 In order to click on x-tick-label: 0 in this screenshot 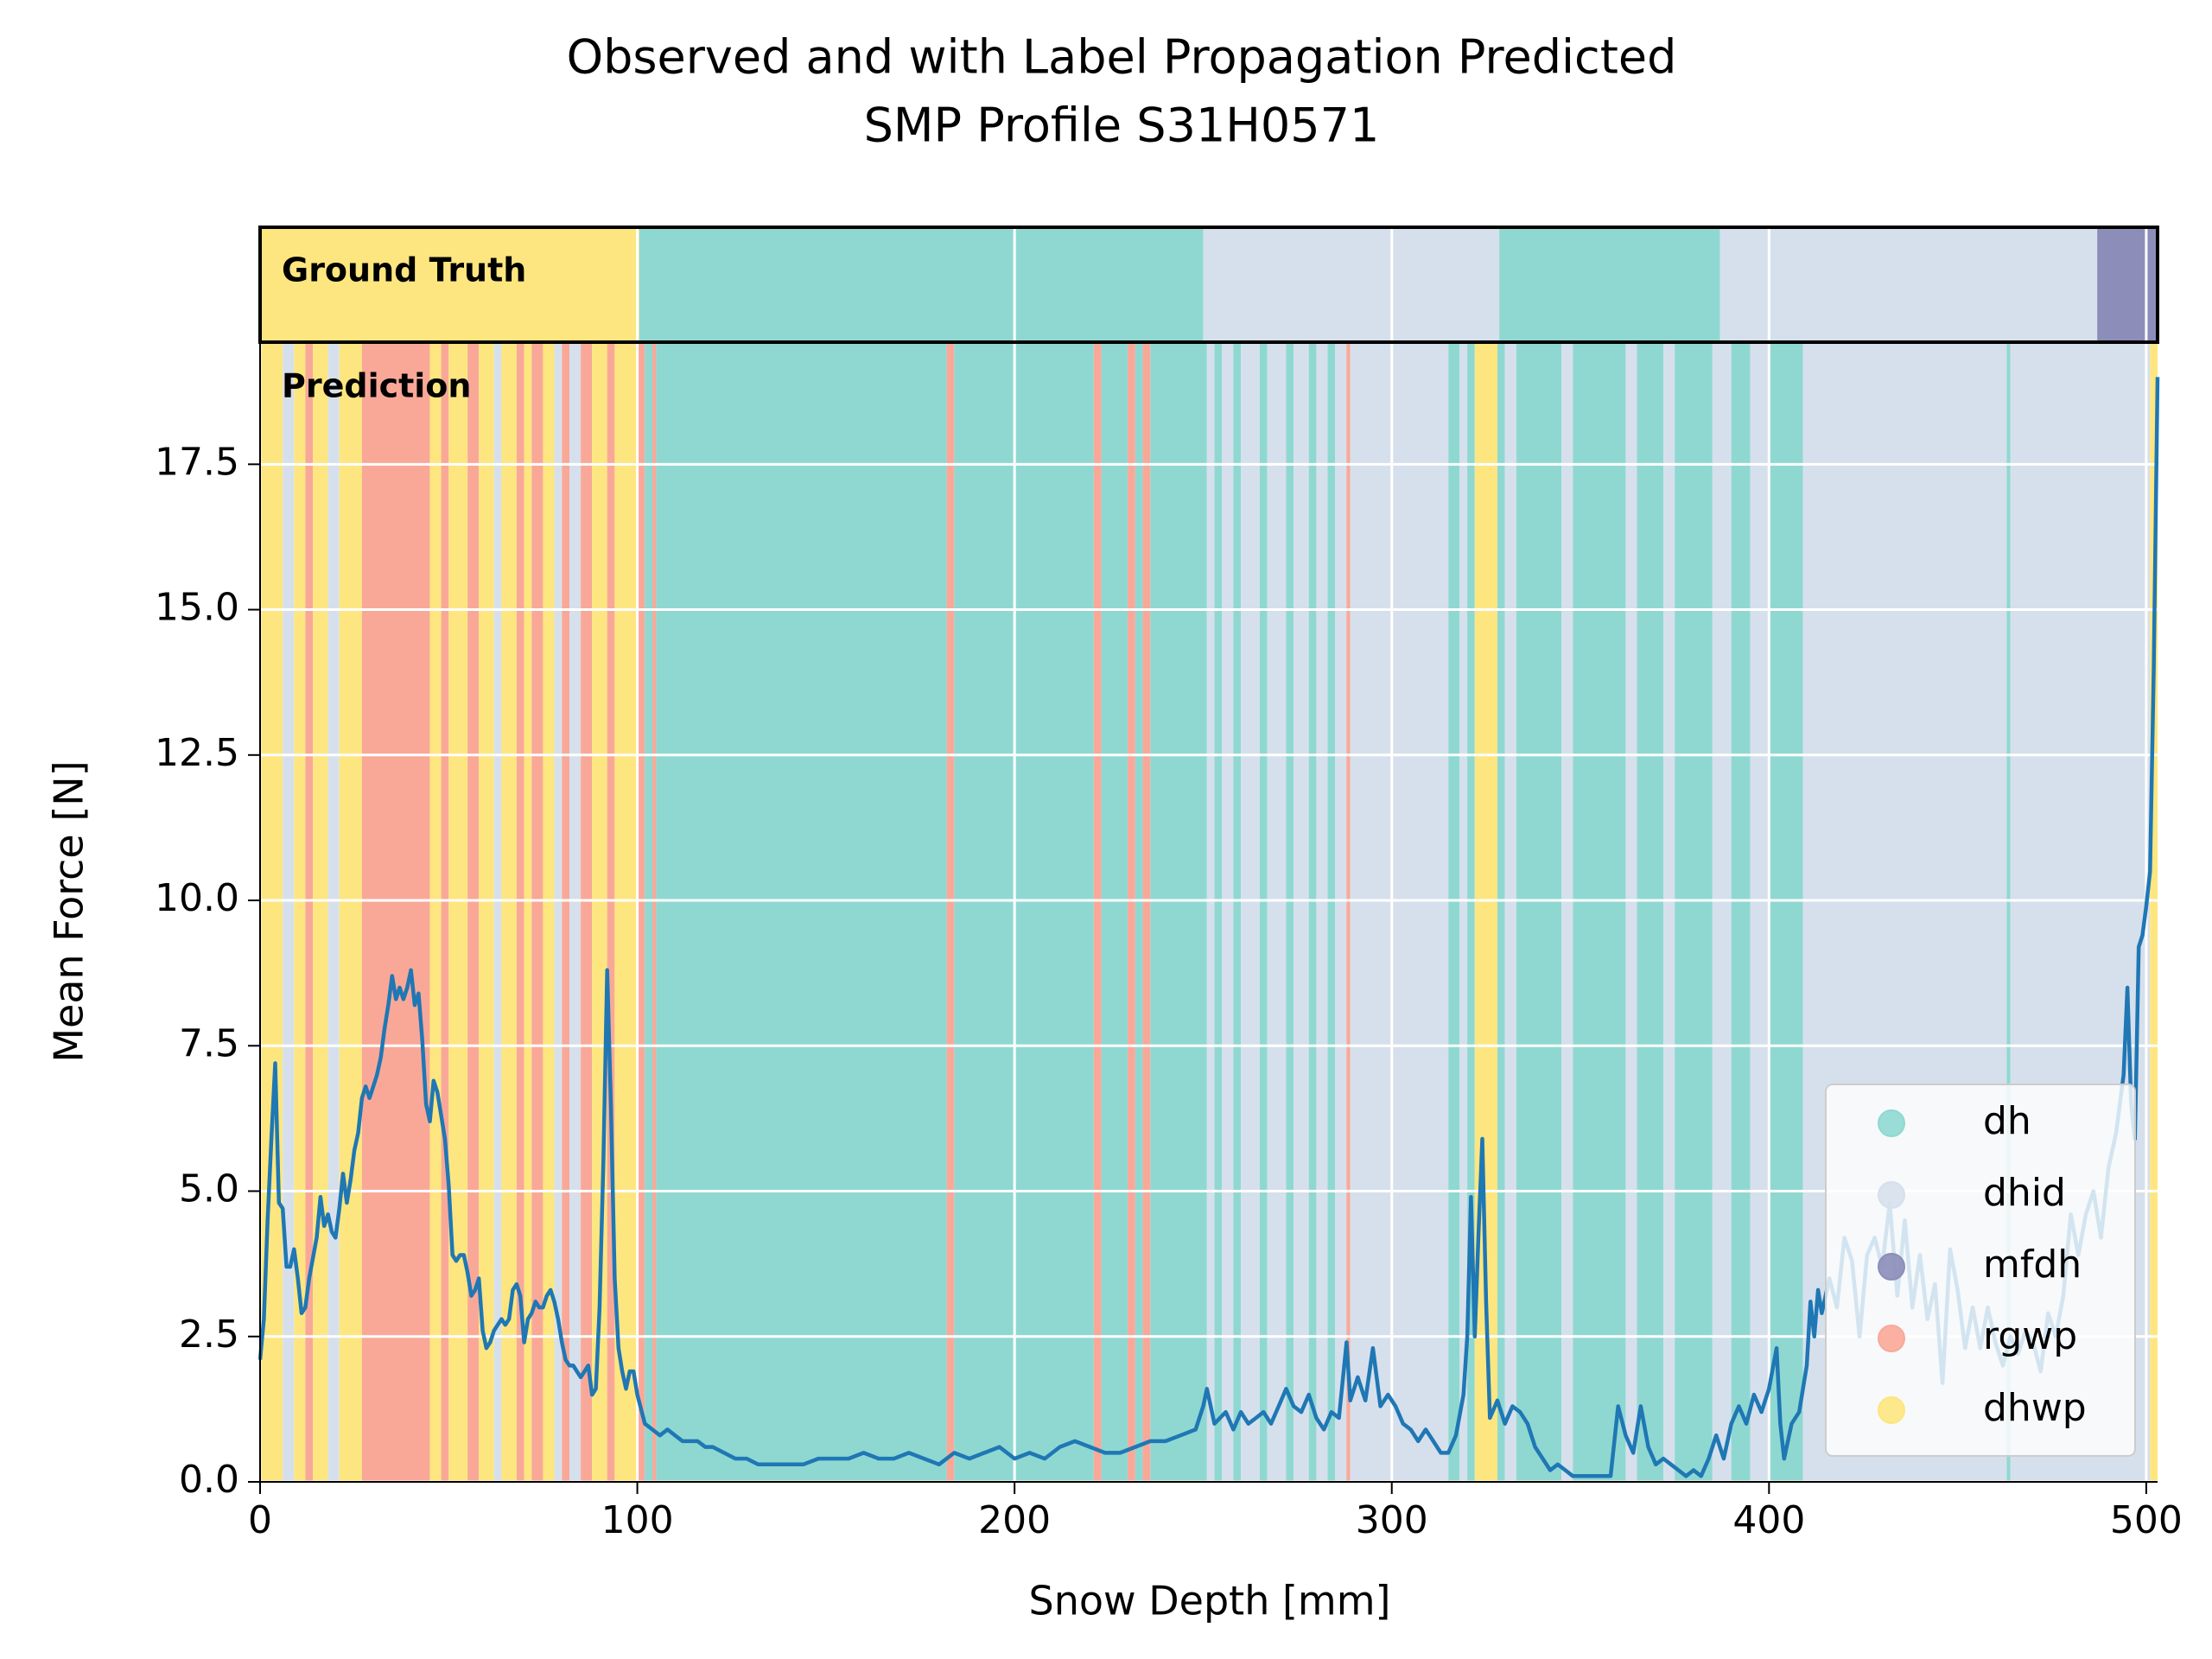, I will do `click(260, 1520)`.